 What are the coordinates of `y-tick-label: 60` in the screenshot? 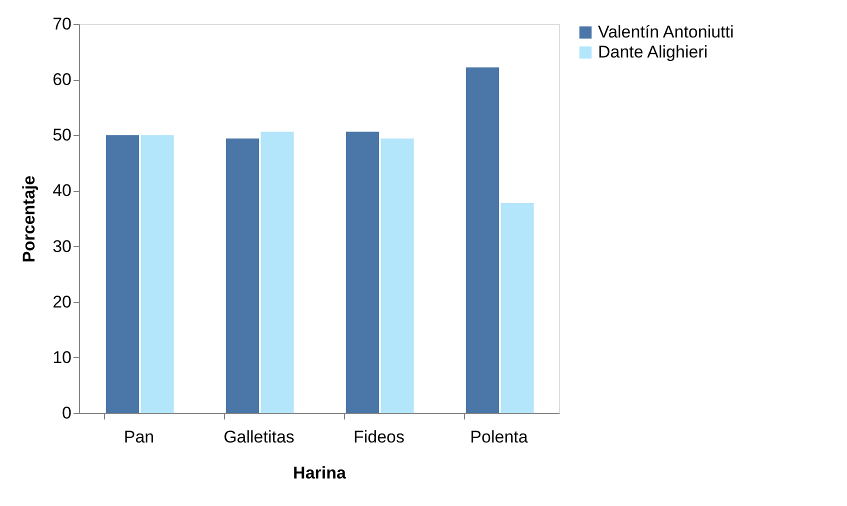 It's located at (62, 80).